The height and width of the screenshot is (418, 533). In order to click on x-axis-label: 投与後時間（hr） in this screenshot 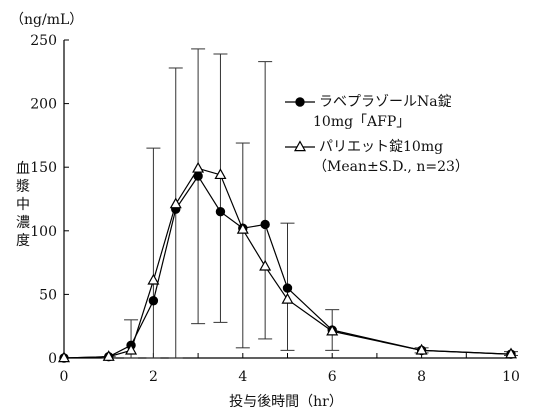, I will do `click(286, 402)`.